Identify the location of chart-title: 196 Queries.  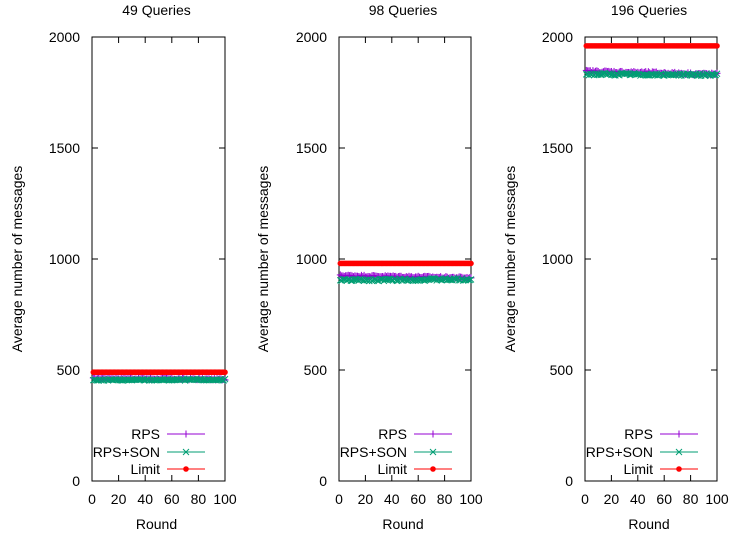
(649, 10).